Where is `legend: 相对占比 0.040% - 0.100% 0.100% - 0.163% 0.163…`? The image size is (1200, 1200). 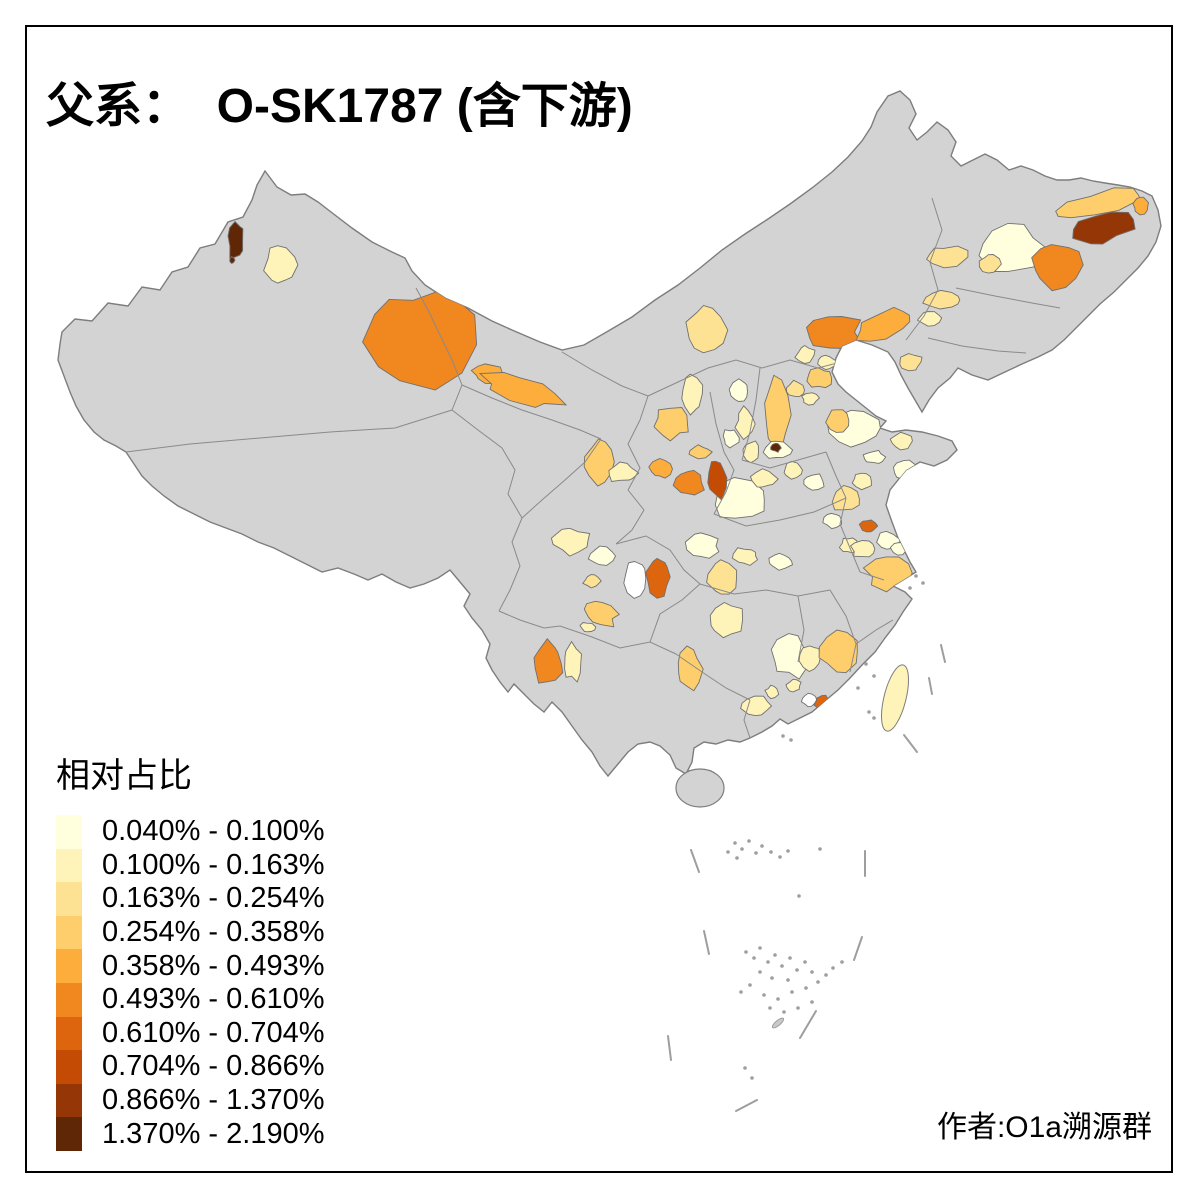 legend: 相对占比 0.040% - 0.100% 0.100% - 0.163% 0.163… is located at coordinates (190, 949).